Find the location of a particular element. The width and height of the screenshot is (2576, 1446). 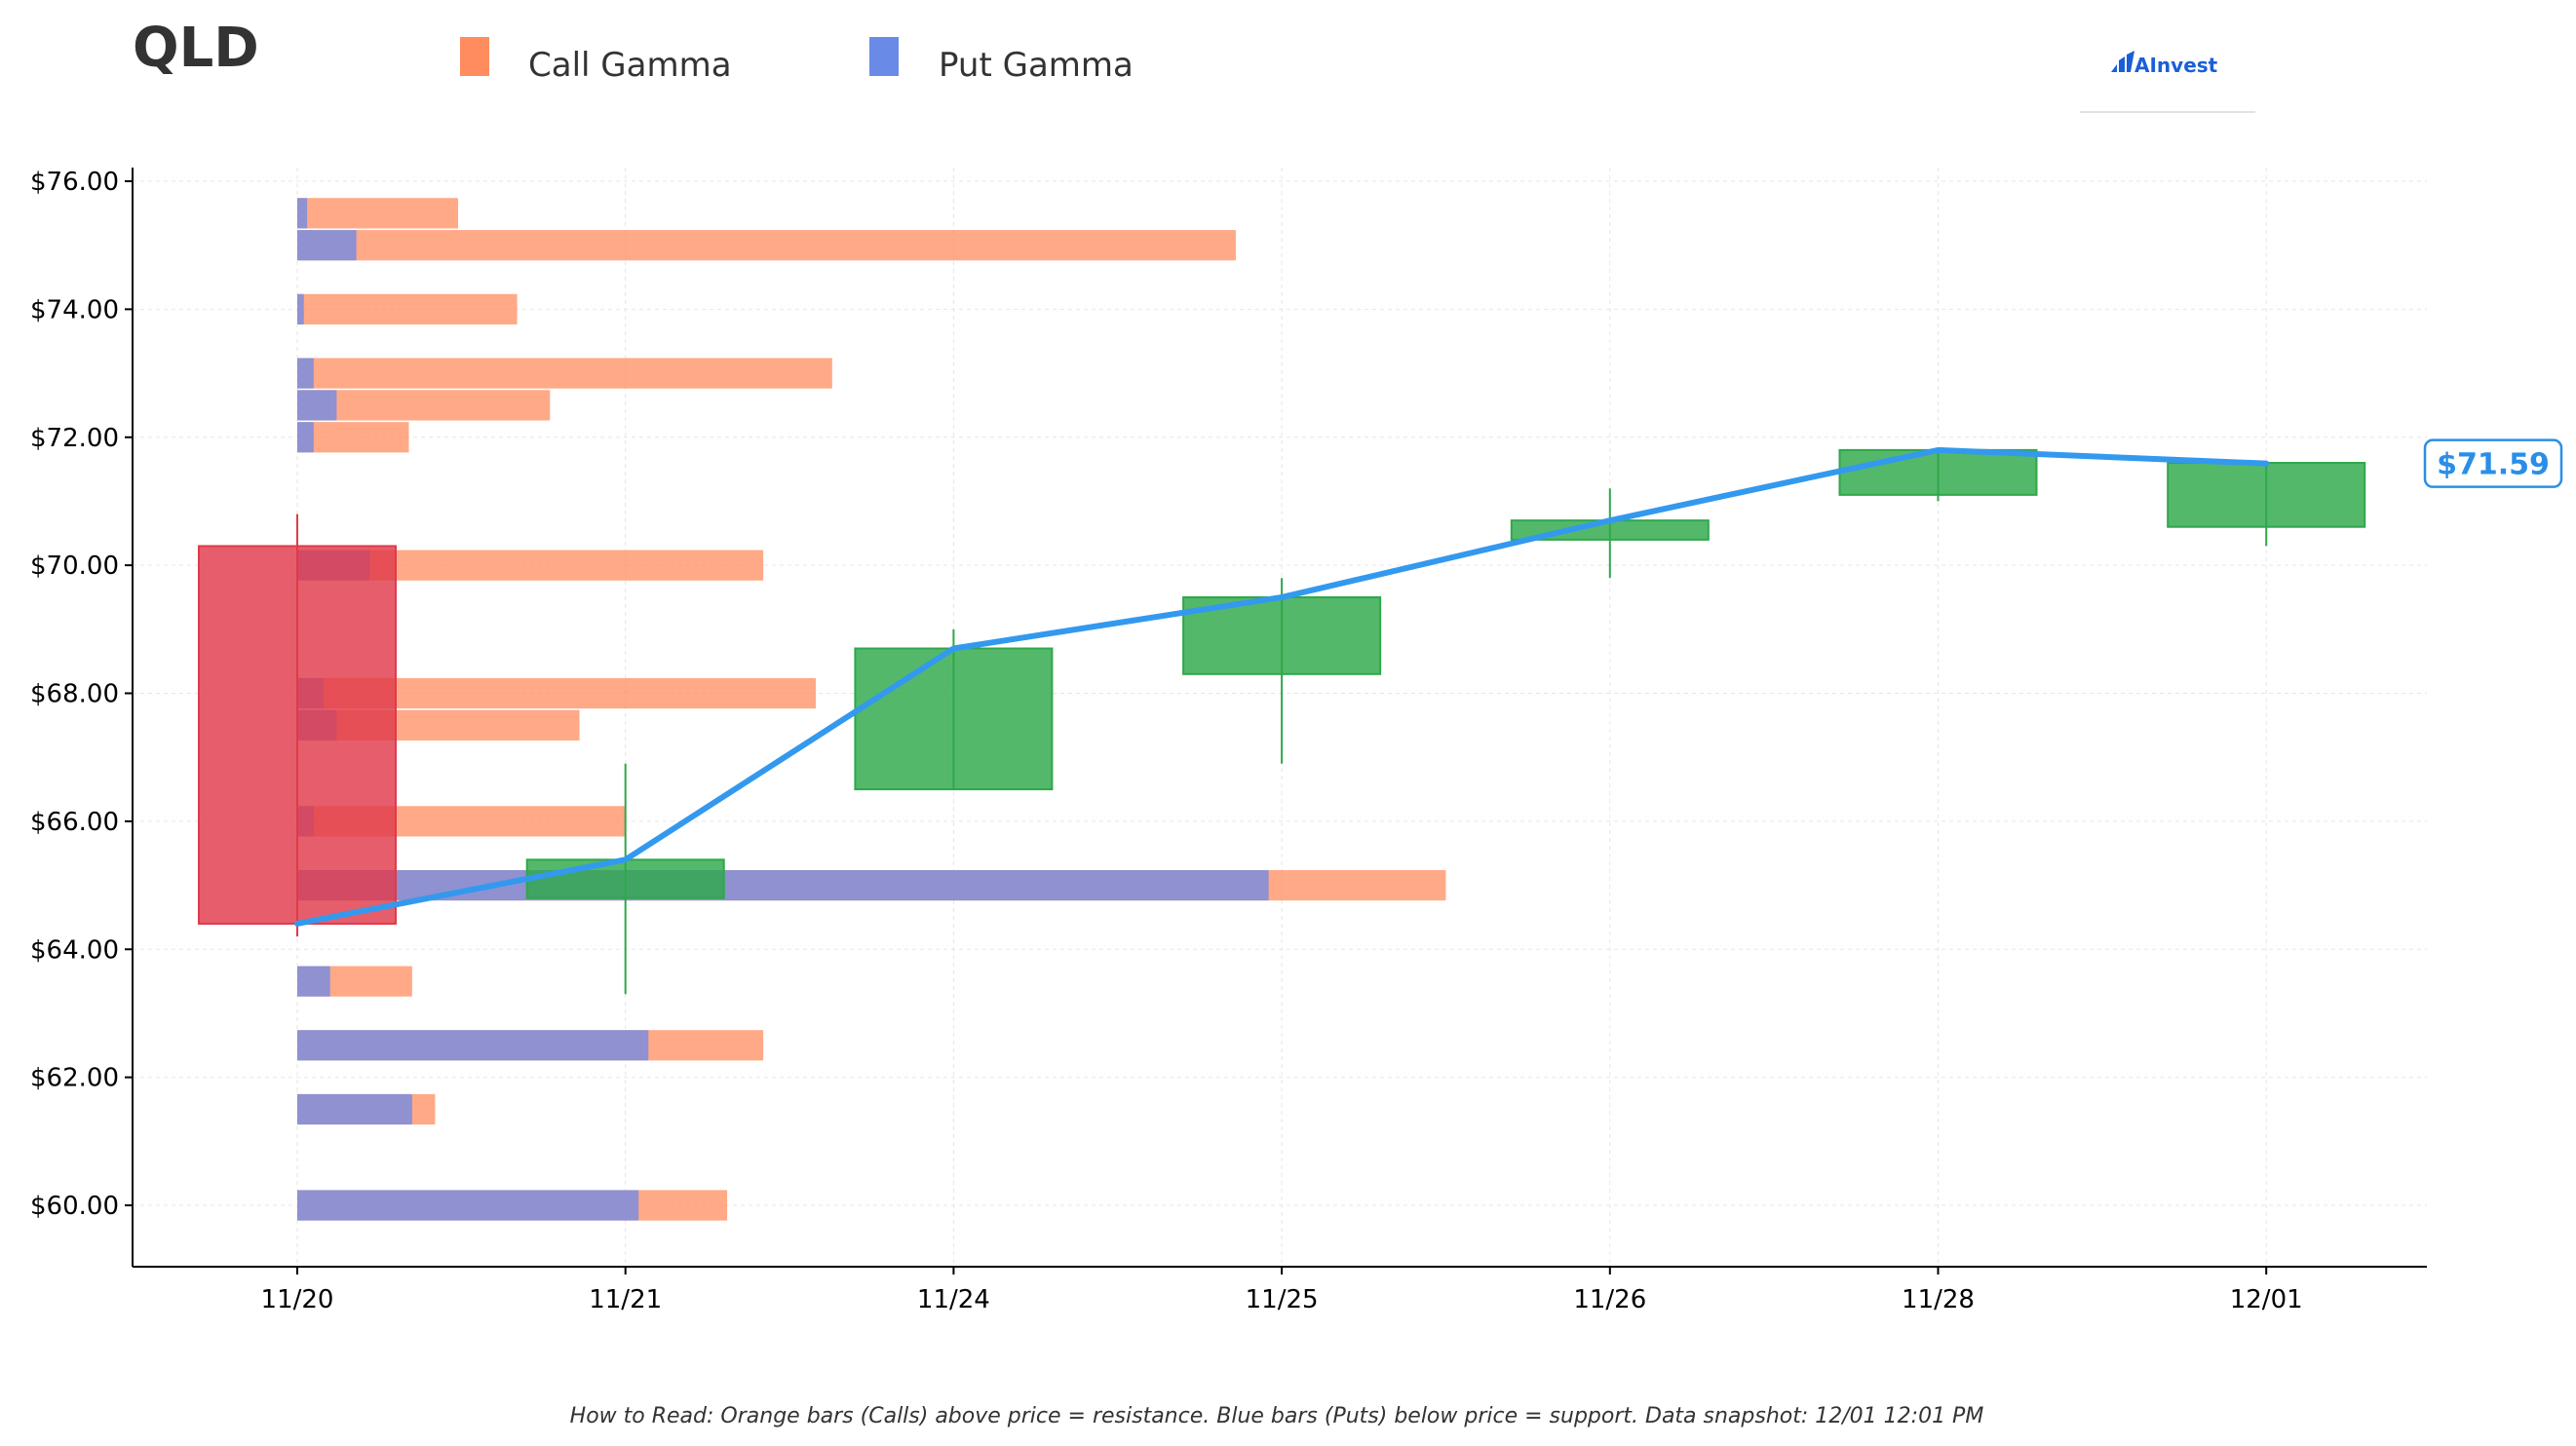

x-tick-label: 11/24 is located at coordinates (953, 1299).